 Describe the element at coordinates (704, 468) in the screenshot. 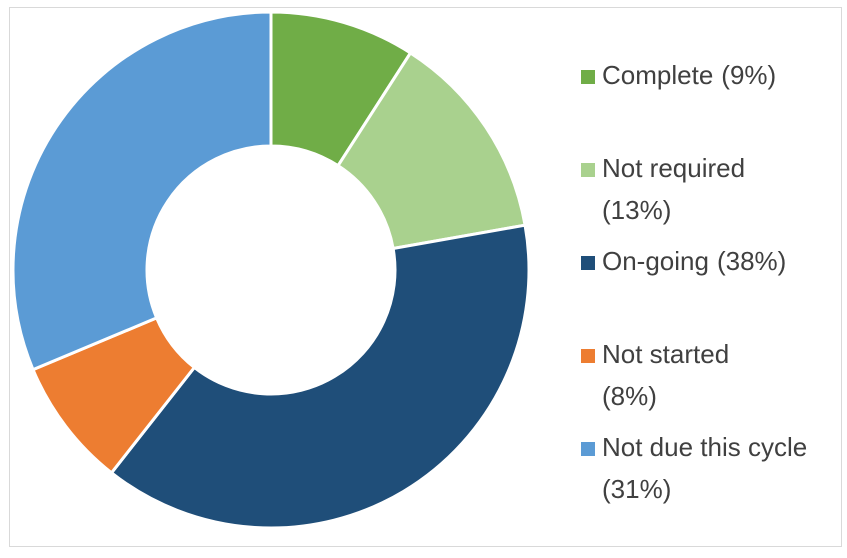

I see `legend-label: Not due this cycle (31%)` at that location.